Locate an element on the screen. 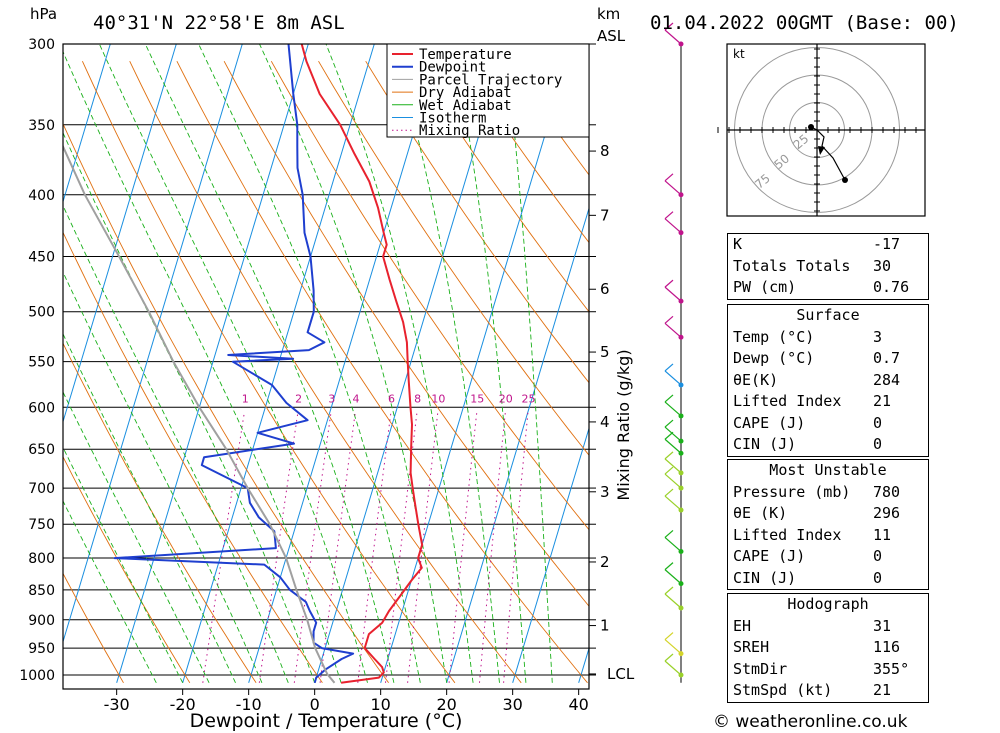  hodograph-stat-label: EH is located at coordinates (742, 625).